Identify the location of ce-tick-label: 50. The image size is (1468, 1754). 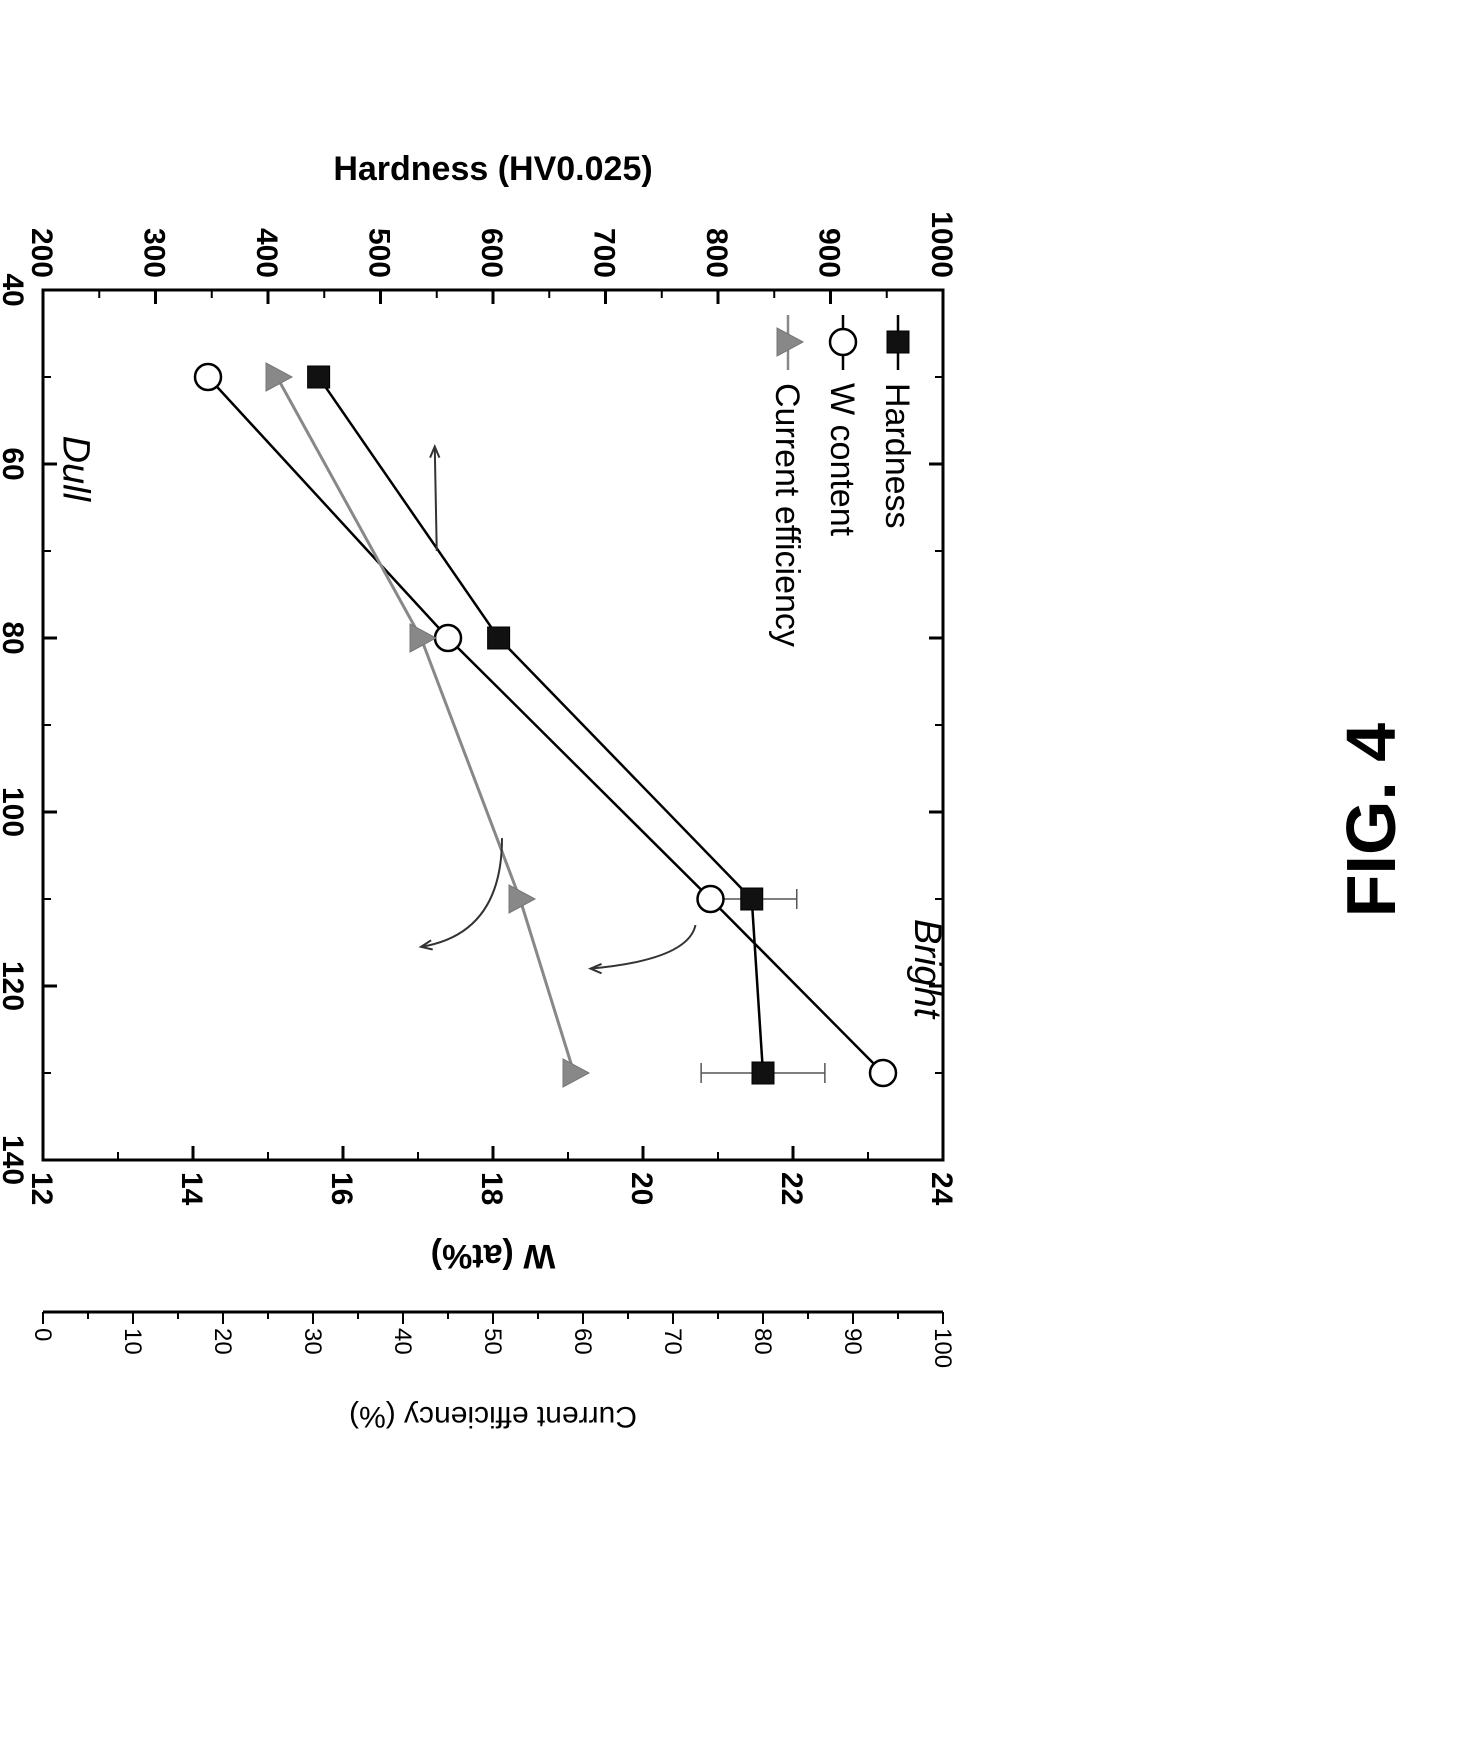
(492, 1341).